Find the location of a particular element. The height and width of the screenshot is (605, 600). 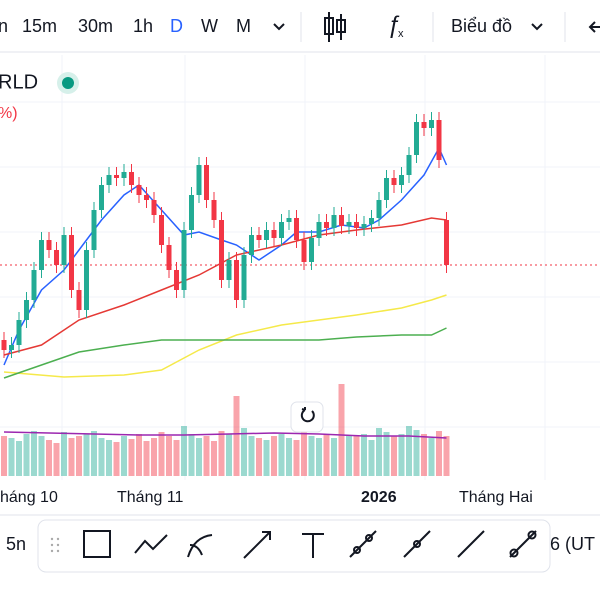

interval: 30m is located at coordinates (95, 26).